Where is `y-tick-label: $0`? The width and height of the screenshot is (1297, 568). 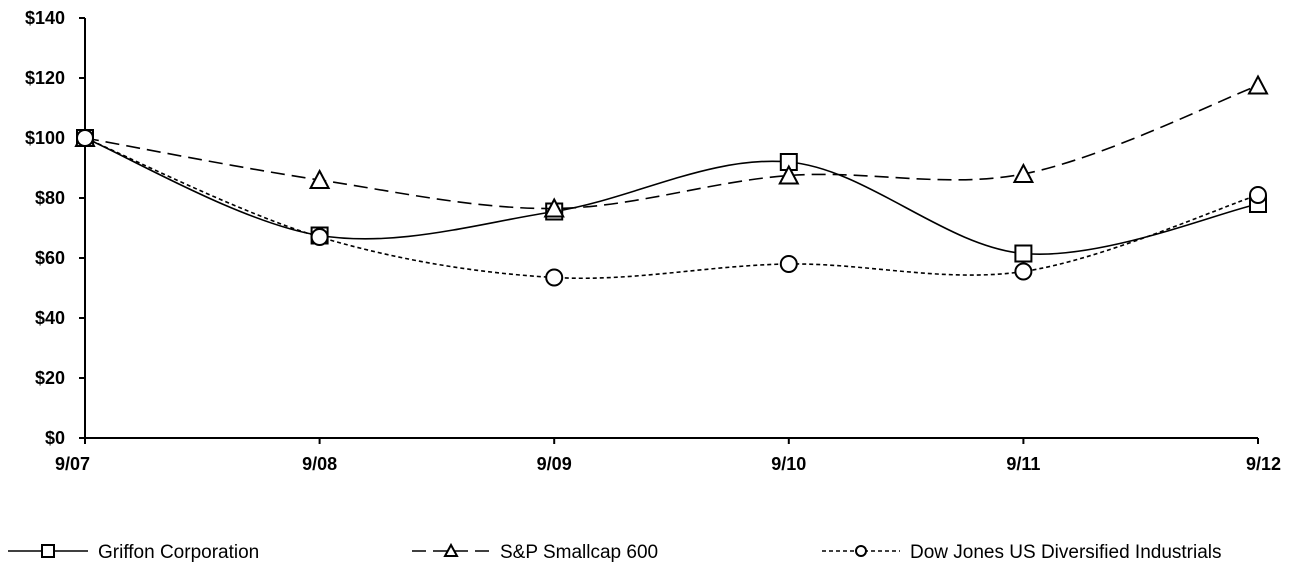
y-tick-label: $0 is located at coordinates (55, 438).